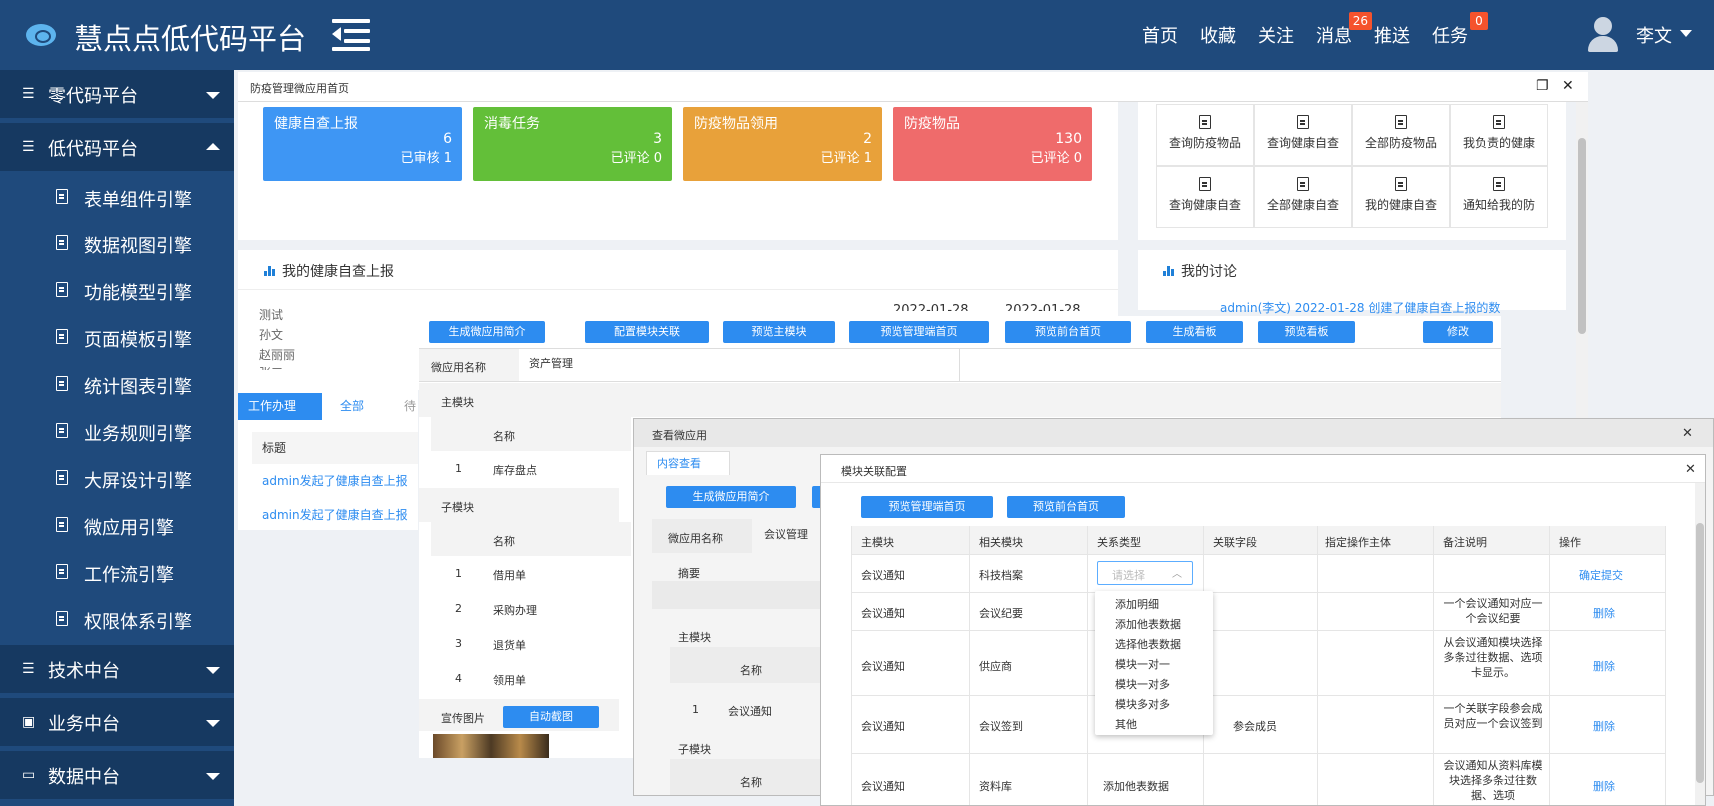 This screenshot has height=806, width=1714. Describe the element at coordinates (750, 711) in the screenshot. I see `row-value: 会议通知` at that location.